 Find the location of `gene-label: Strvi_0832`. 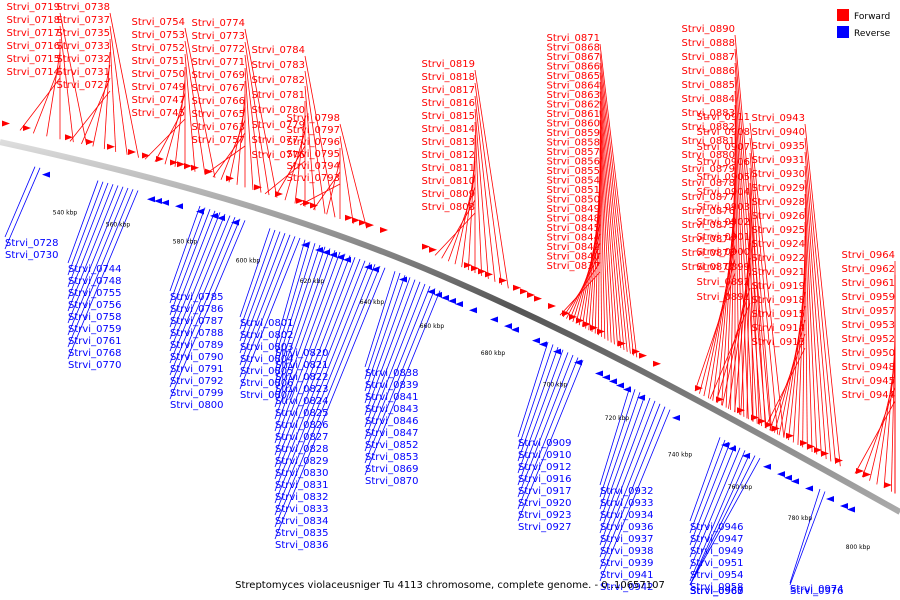

gene-label: Strvi_0832 is located at coordinates (302, 497).